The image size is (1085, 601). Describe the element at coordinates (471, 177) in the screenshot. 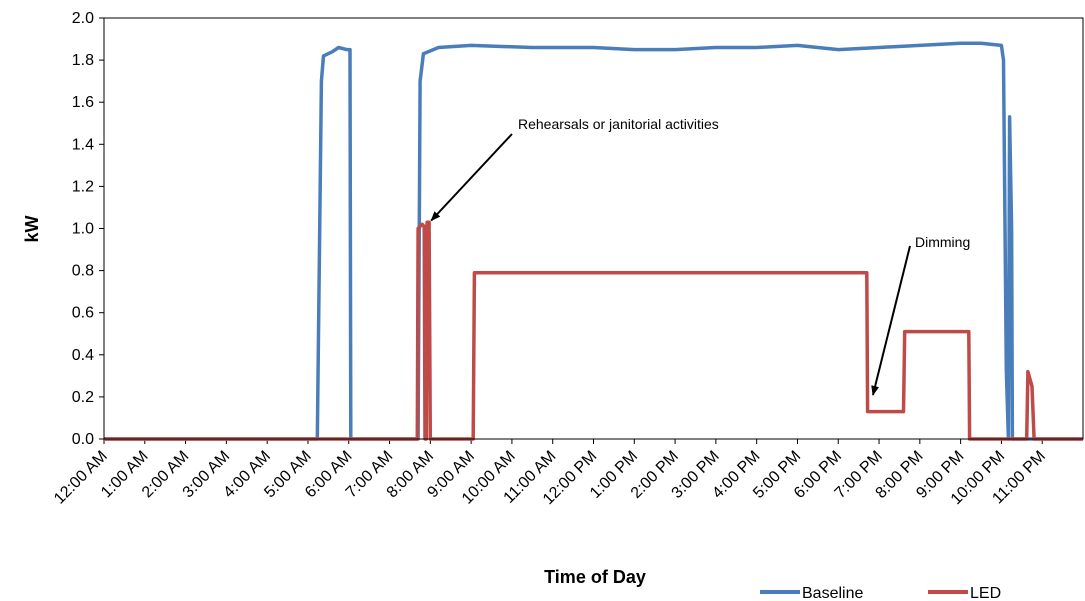

I see `rehearsals-arrow` at that location.